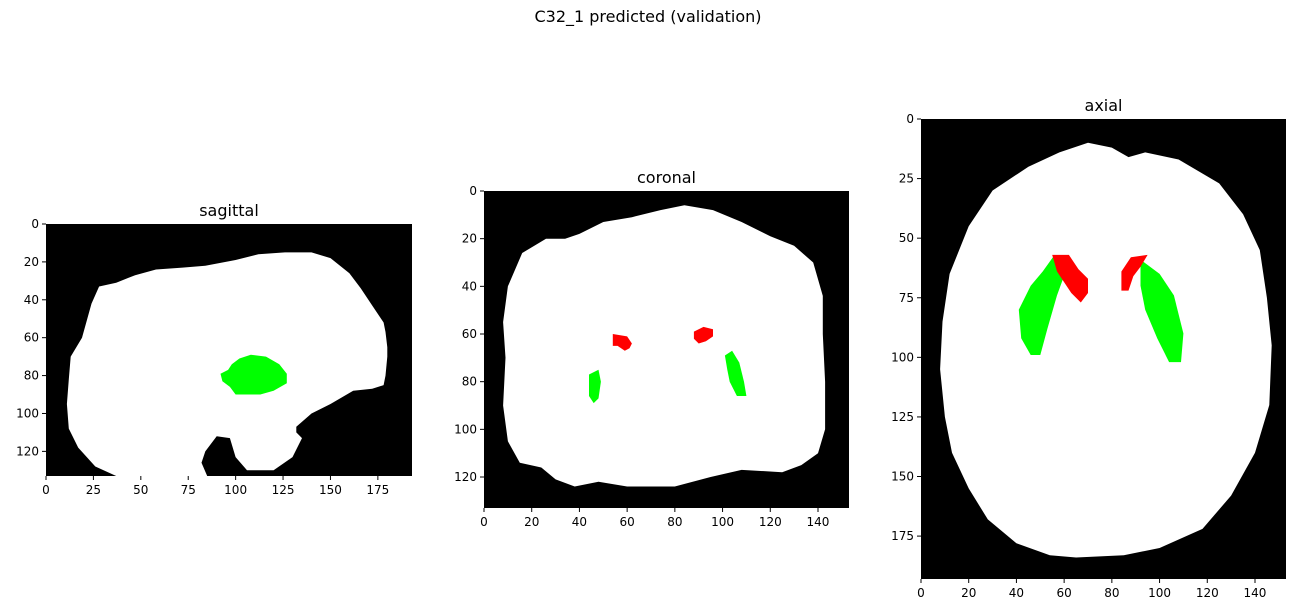 This screenshot has width=1296, height=613. Describe the element at coordinates (626, 522) in the screenshot. I see `coronal-x-tick-label: 60` at that location.